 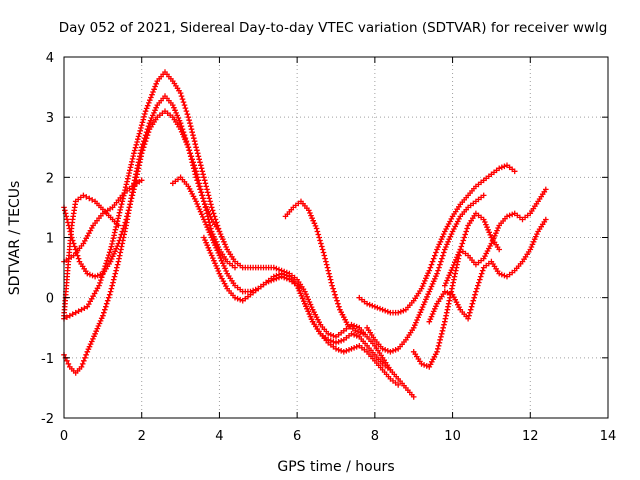 What do you see at coordinates (50, 118) in the screenshot?
I see `y-tick-label: 3` at bounding box center [50, 118].